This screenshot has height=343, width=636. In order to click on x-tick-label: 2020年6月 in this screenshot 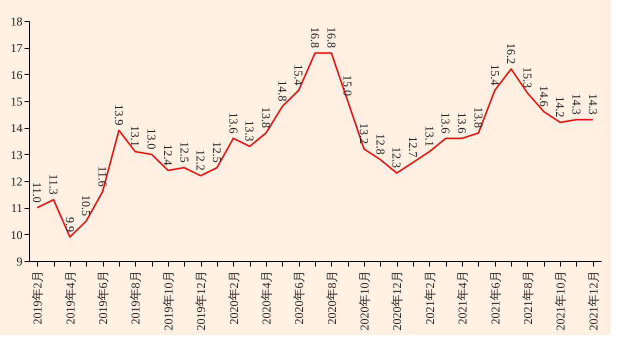, I will do `click(299, 297)`.